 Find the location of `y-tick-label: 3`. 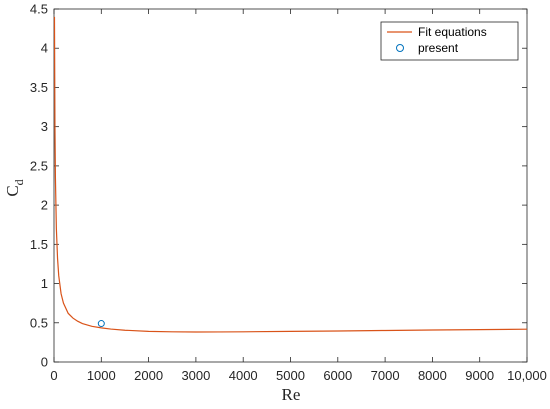

y-tick-label: 3 is located at coordinates (44, 126).